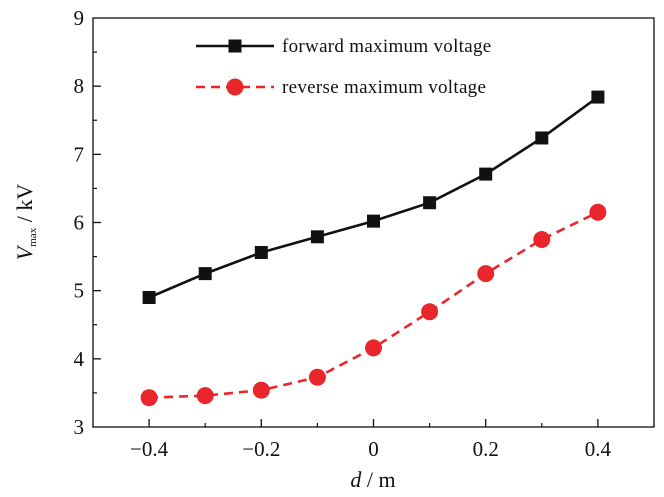  I want to click on legend-label: reverse maximum voltage, so click(384, 87).